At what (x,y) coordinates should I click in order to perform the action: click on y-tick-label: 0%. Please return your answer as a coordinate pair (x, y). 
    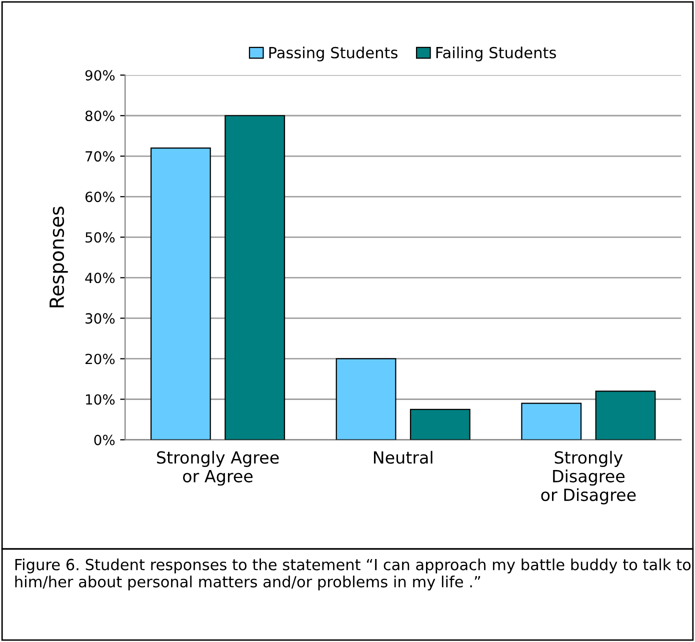
    Looking at the image, I should click on (104, 440).